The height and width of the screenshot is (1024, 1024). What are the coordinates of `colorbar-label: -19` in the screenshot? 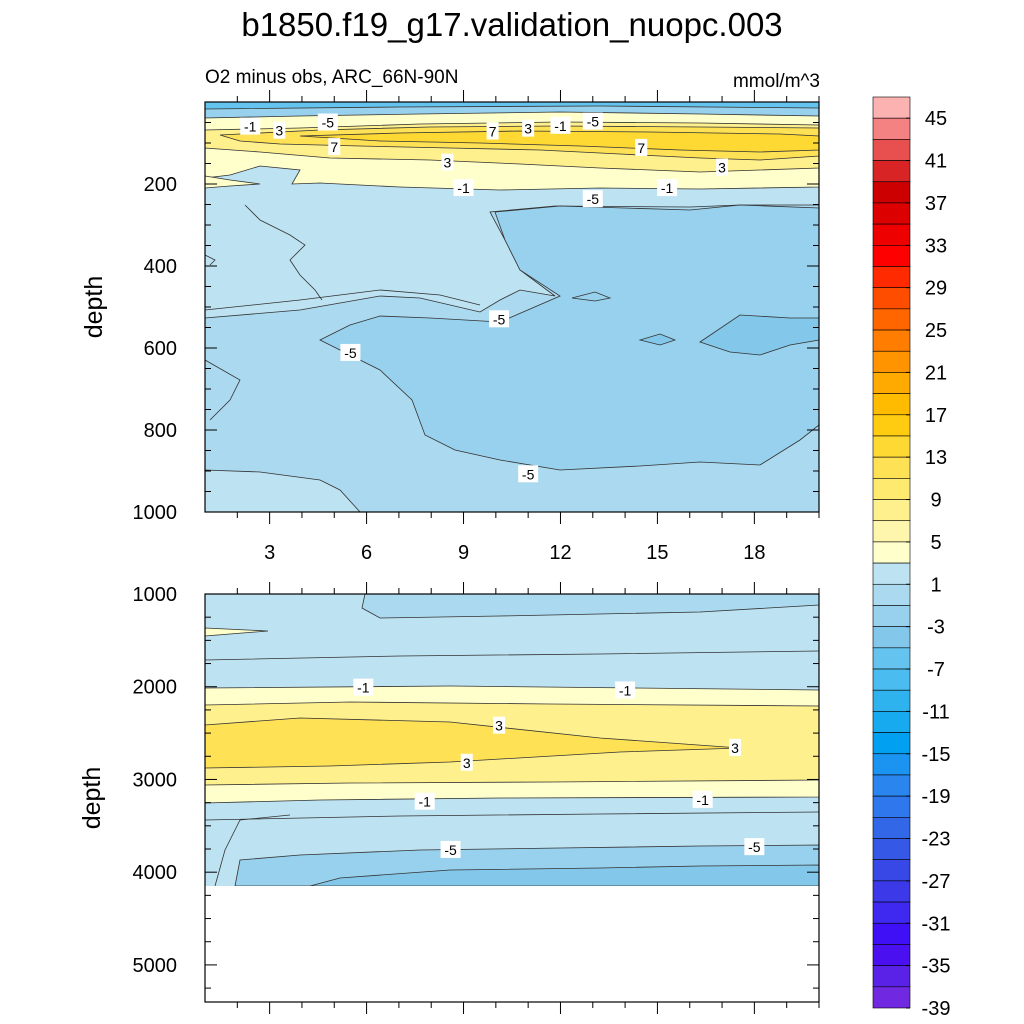 It's located at (936, 797).